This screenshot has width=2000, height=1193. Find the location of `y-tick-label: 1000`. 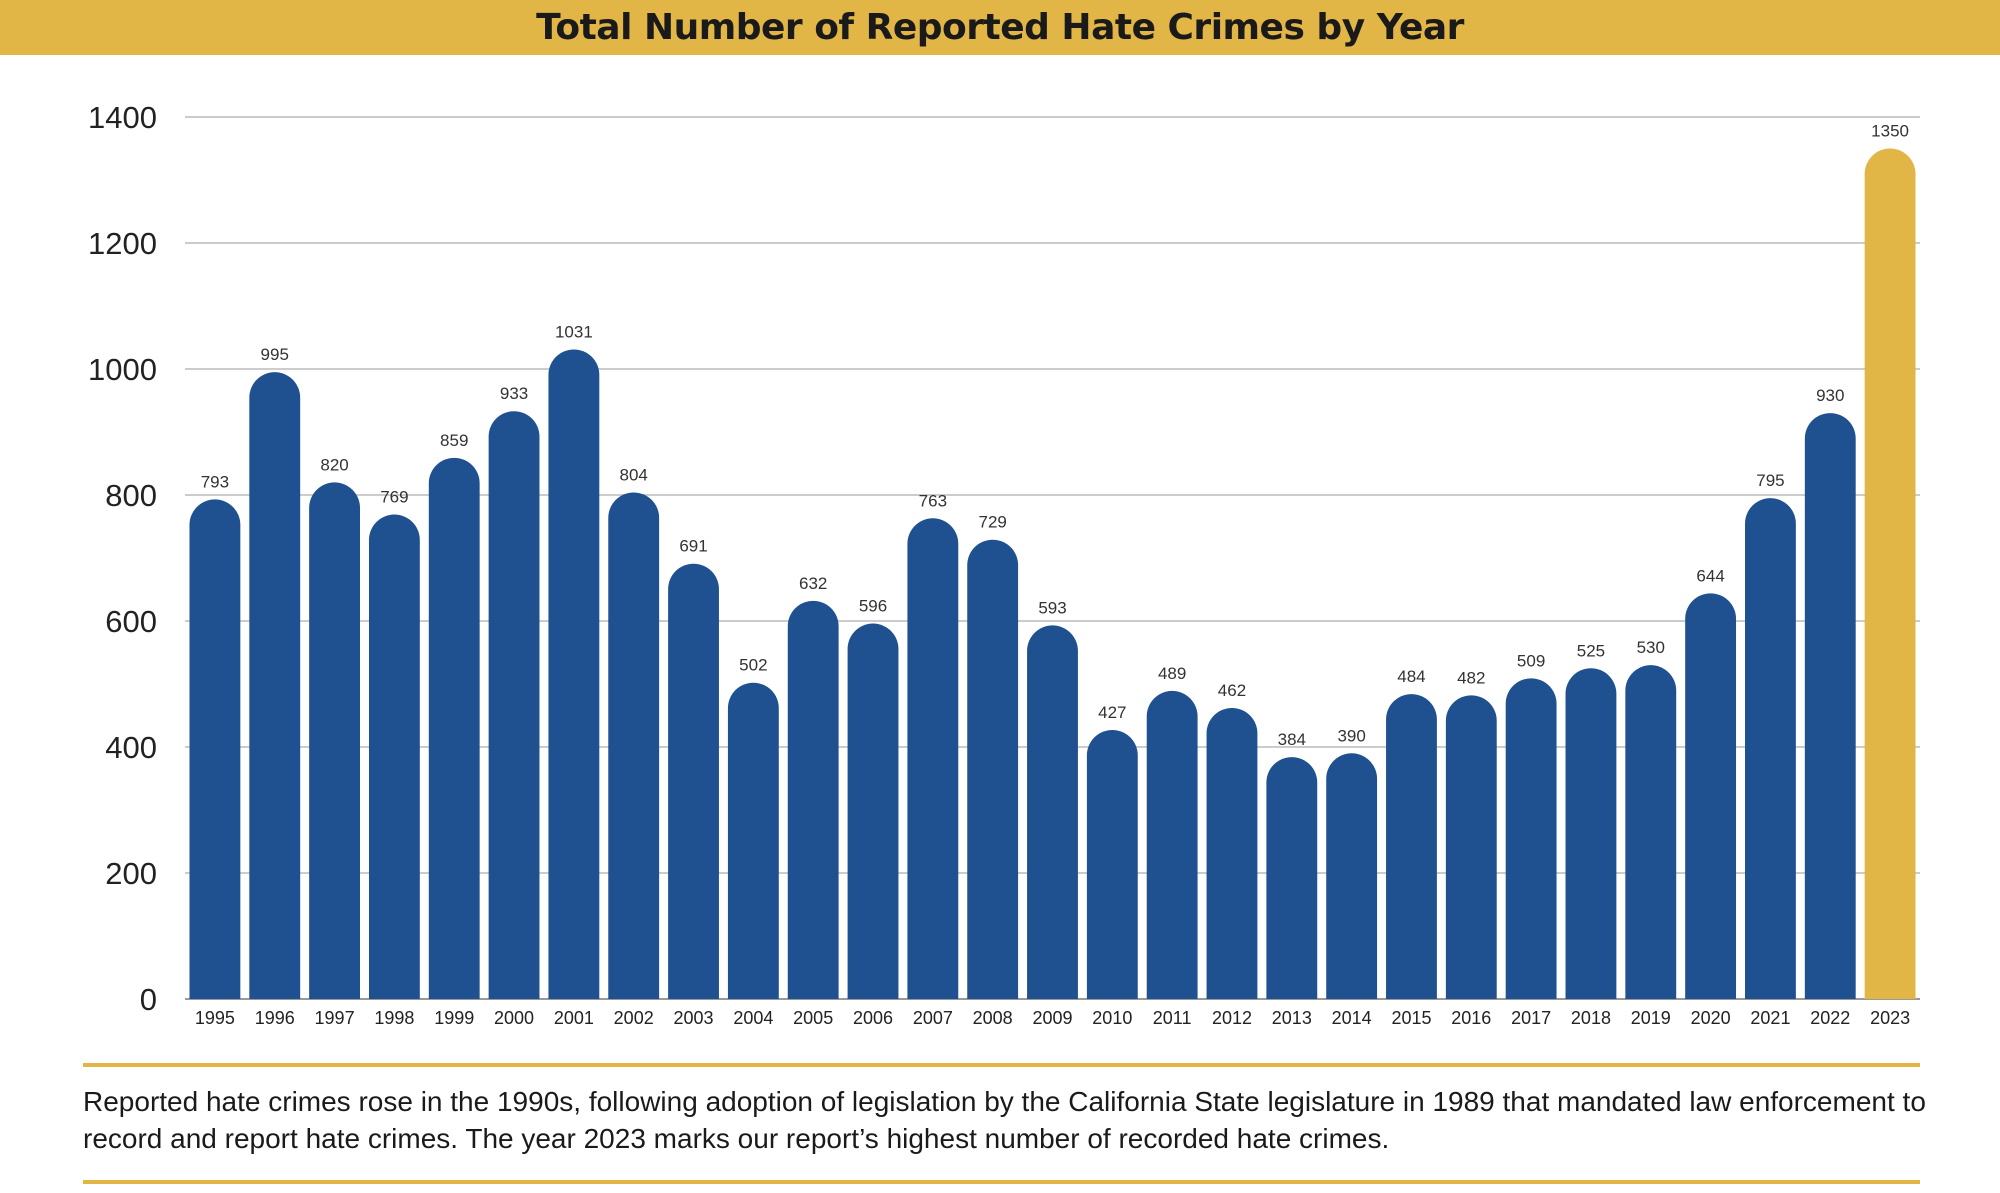

y-tick-label: 1000 is located at coordinates (122, 369).